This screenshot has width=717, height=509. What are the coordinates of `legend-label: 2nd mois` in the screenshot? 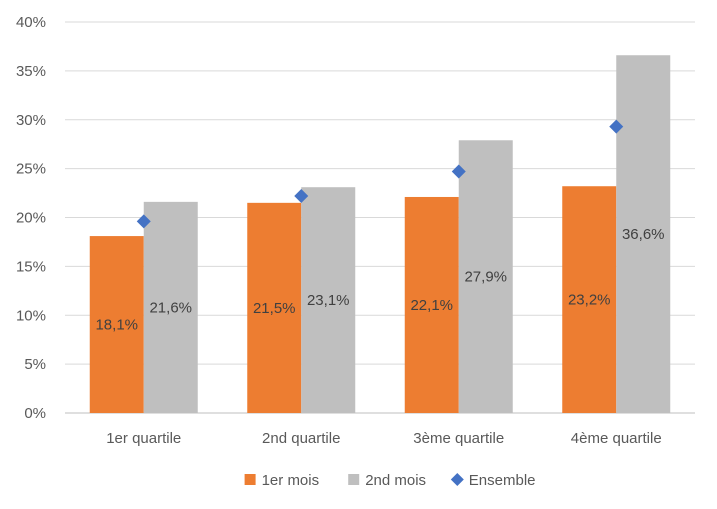 It's located at (395, 480).